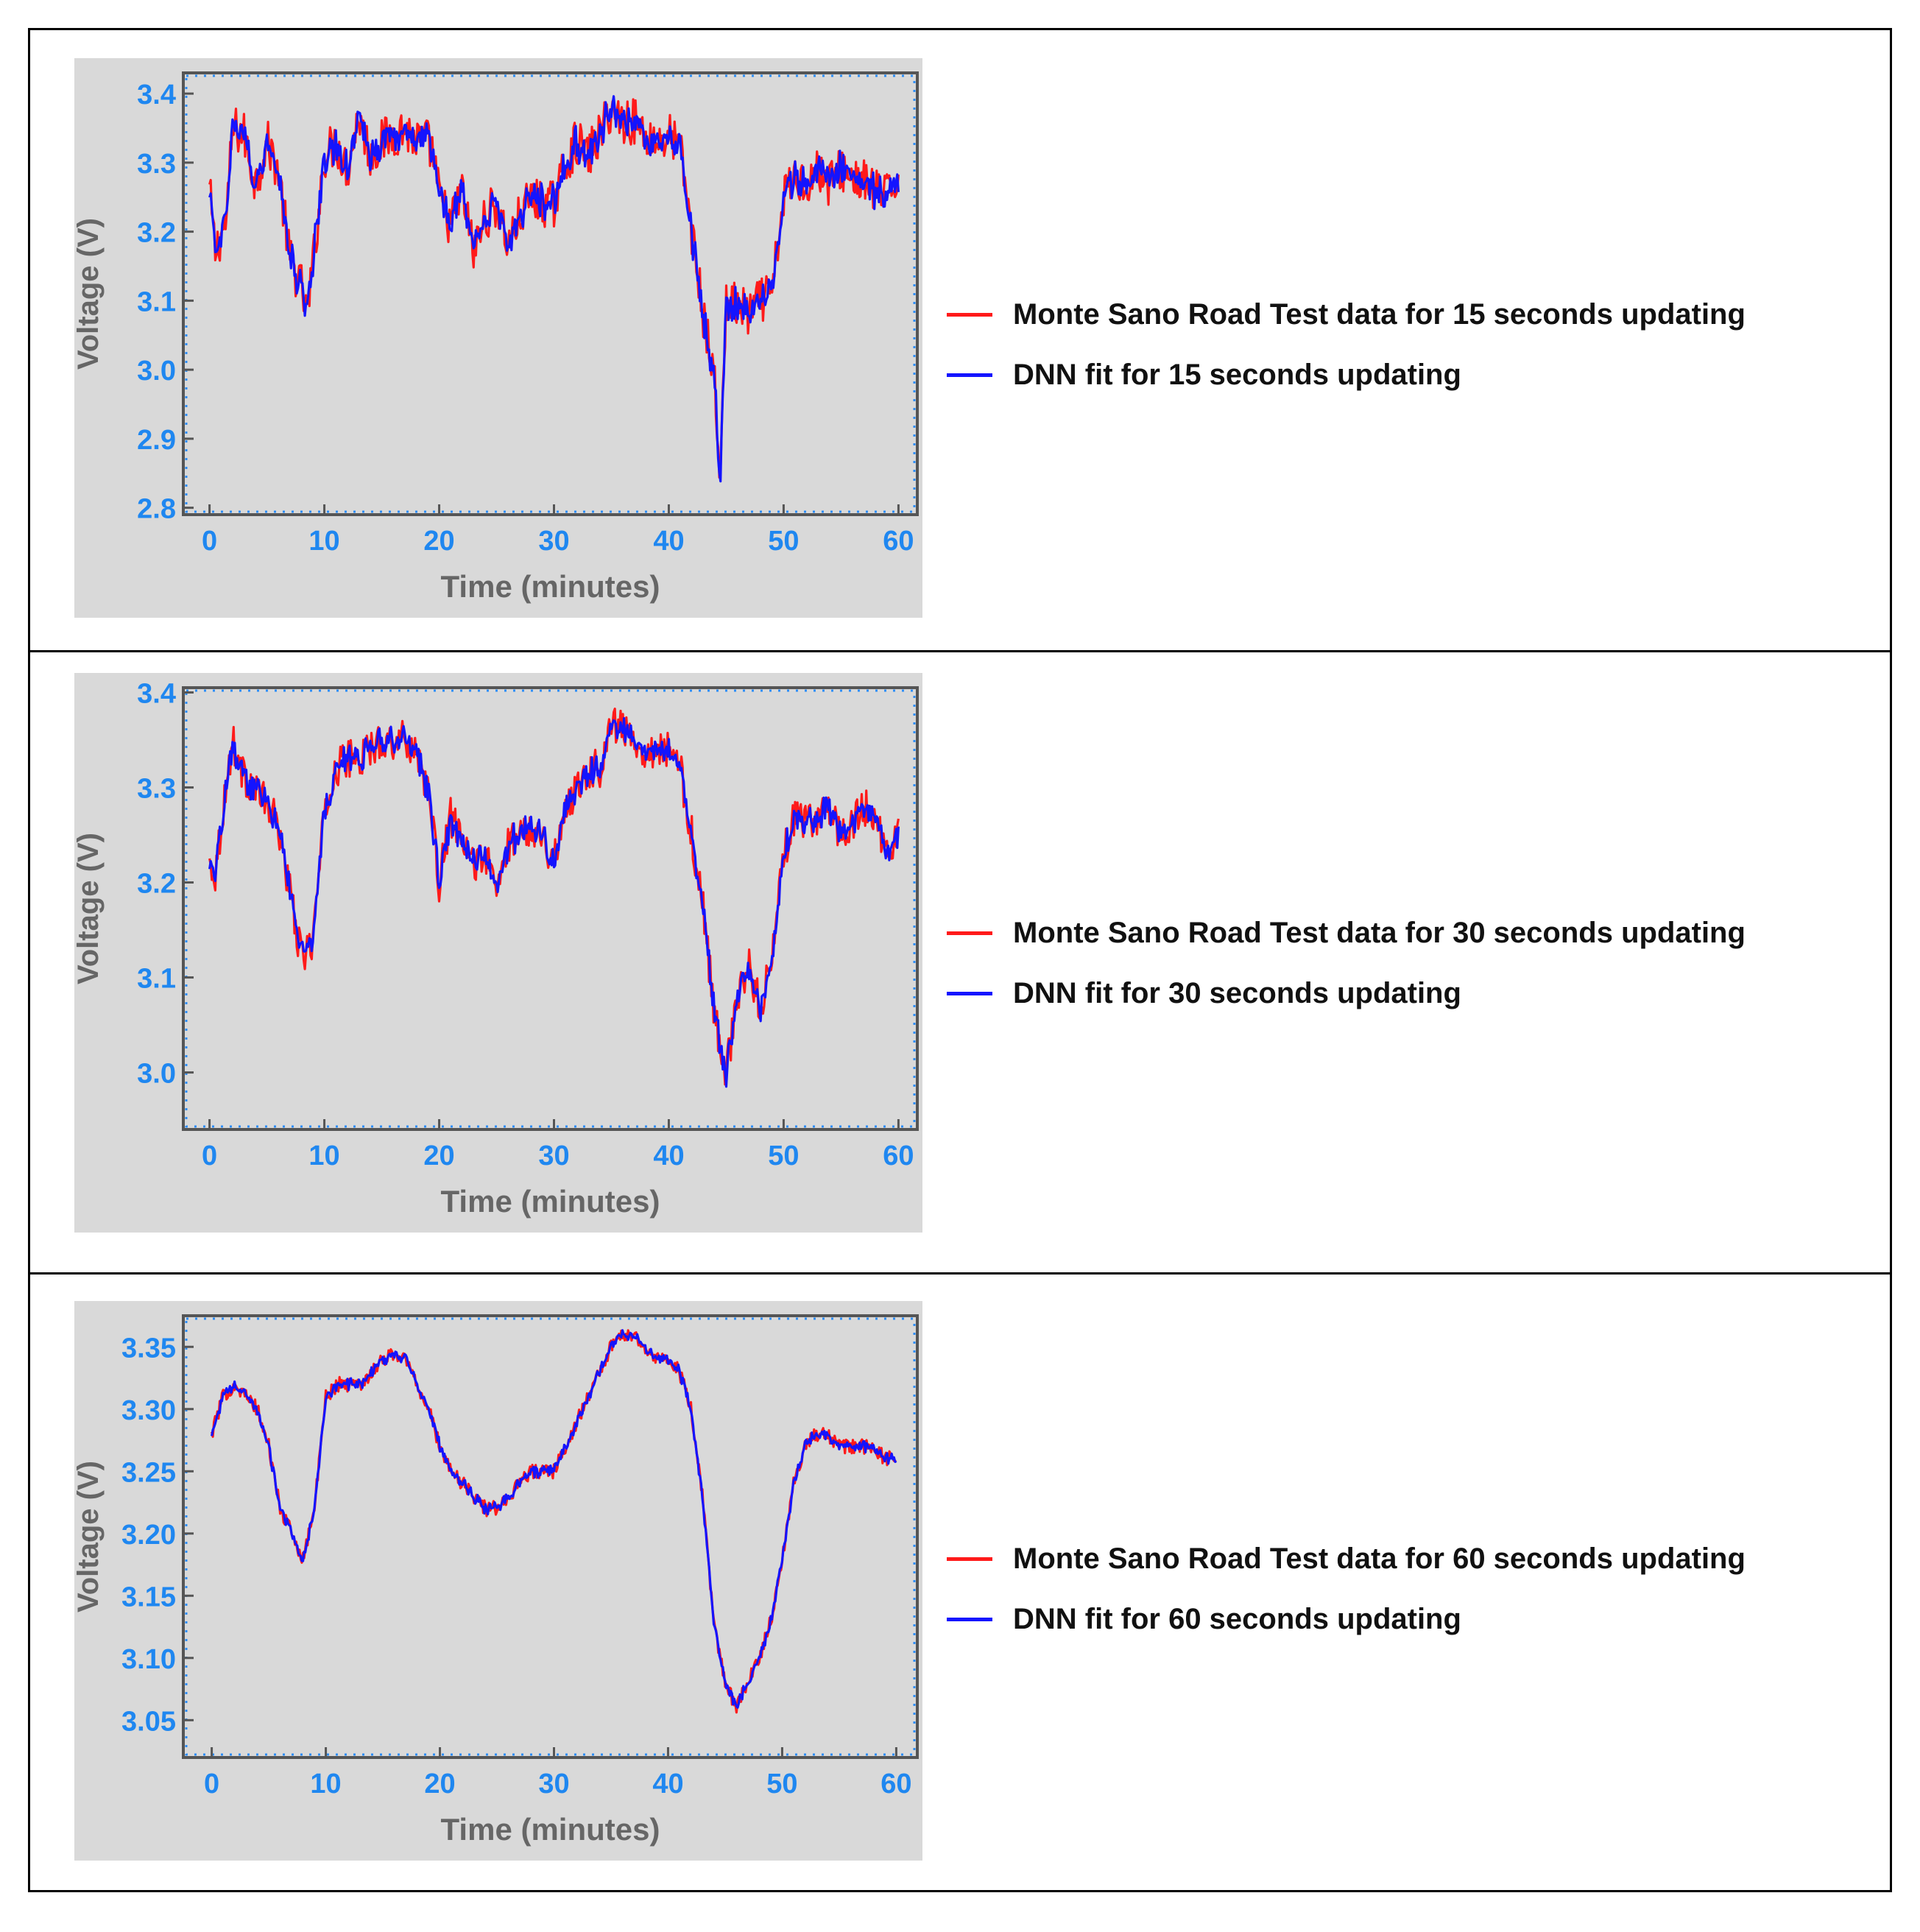  I want to click on series-line-test-data, so click(554, 288).